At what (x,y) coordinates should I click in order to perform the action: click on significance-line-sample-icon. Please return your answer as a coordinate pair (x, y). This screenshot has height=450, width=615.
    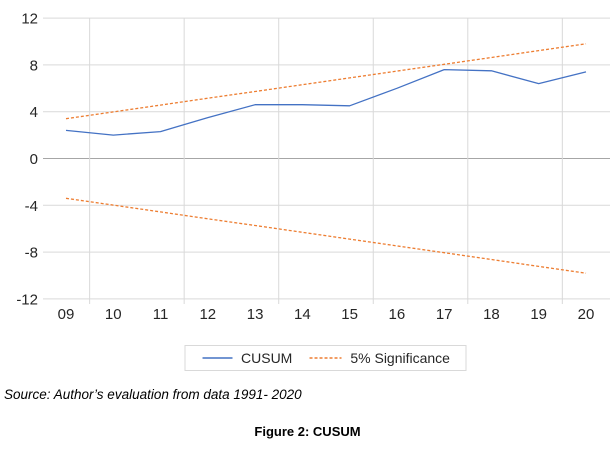
    Looking at the image, I should click on (325, 358).